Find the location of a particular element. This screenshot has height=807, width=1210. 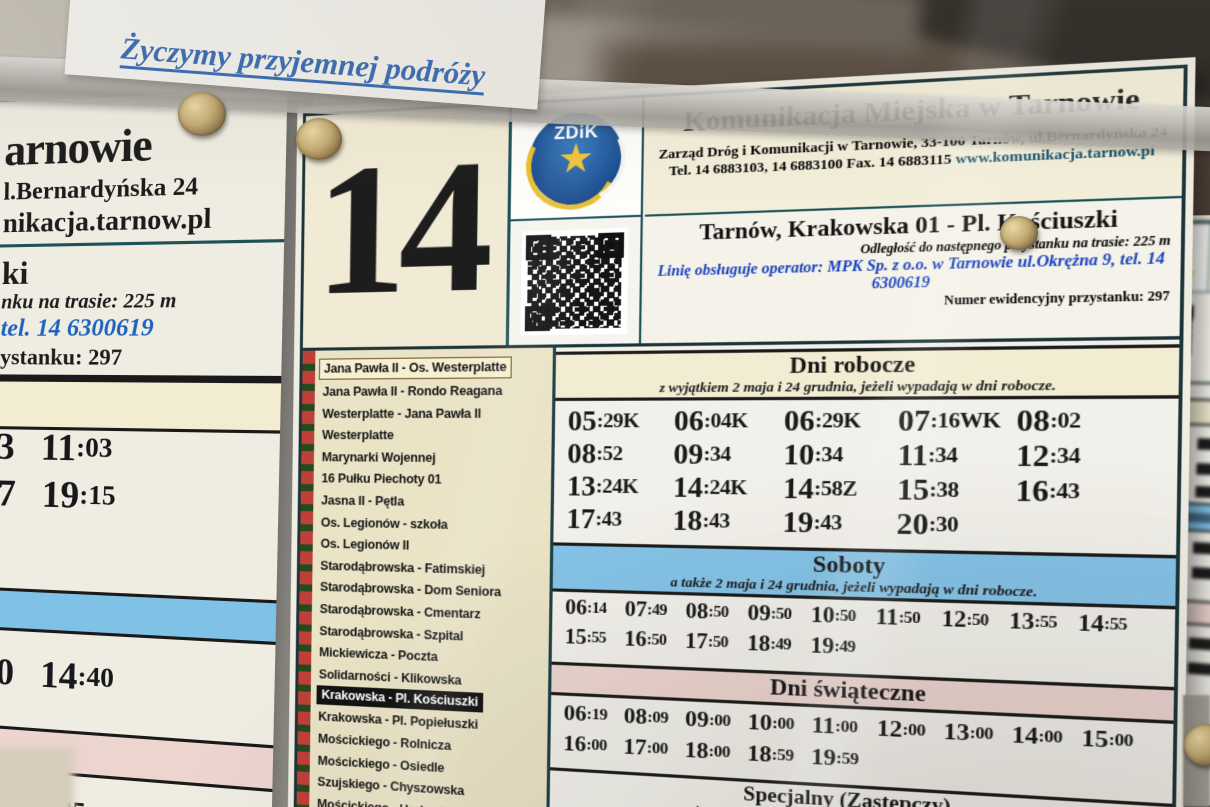

departure-time: 11:34 is located at coordinates (927, 455).